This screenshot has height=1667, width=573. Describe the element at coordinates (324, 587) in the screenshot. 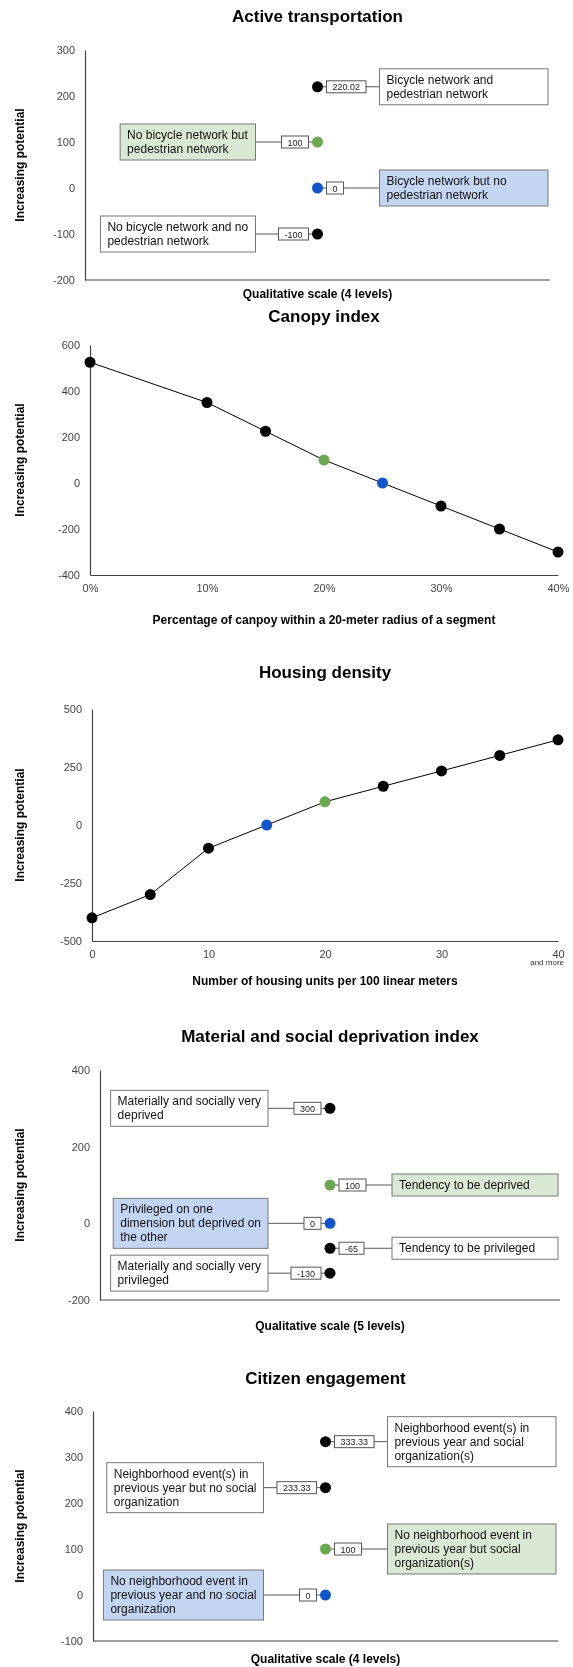

I see `x-tick-label: 20%` at that location.